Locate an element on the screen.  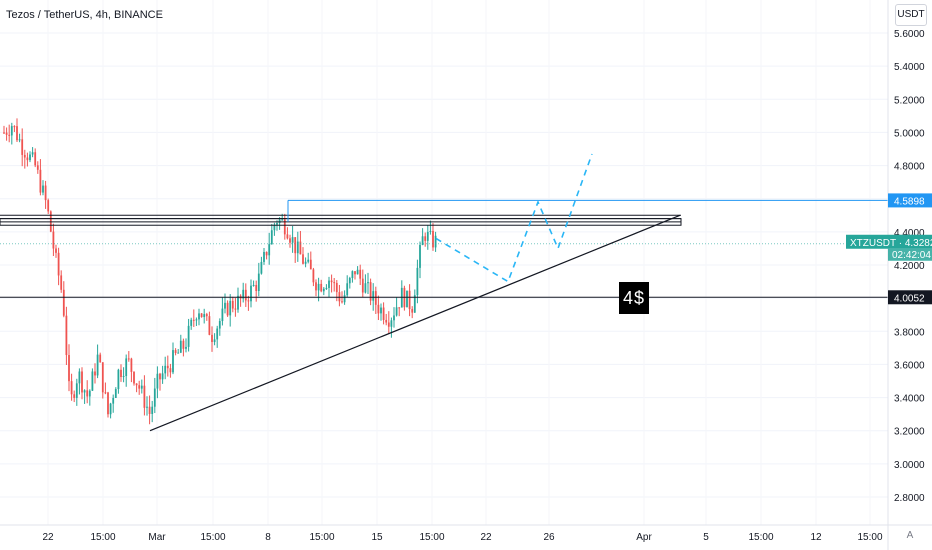
y-tick-label: 5.0000 is located at coordinates (909, 133).